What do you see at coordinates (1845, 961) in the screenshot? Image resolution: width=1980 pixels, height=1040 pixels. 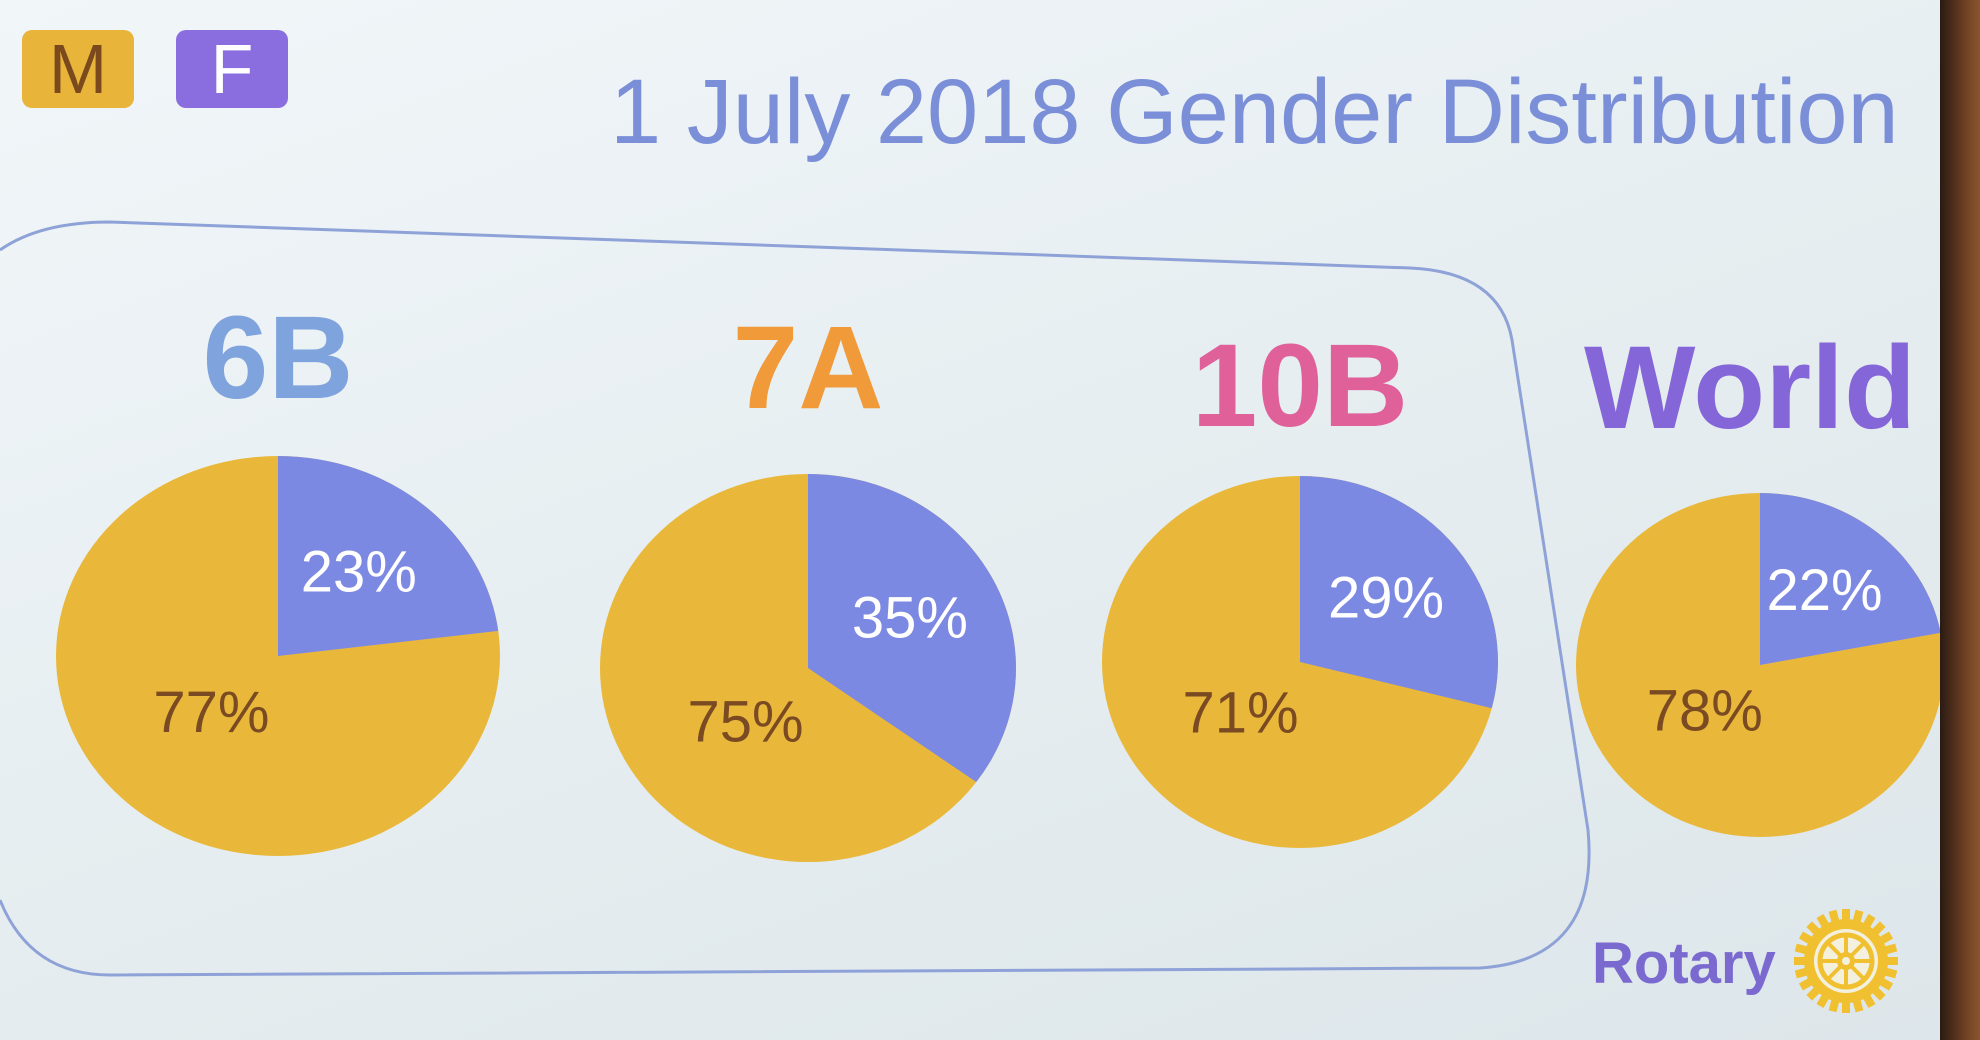 I see `rotary-wheel-graphic` at bounding box center [1845, 961].